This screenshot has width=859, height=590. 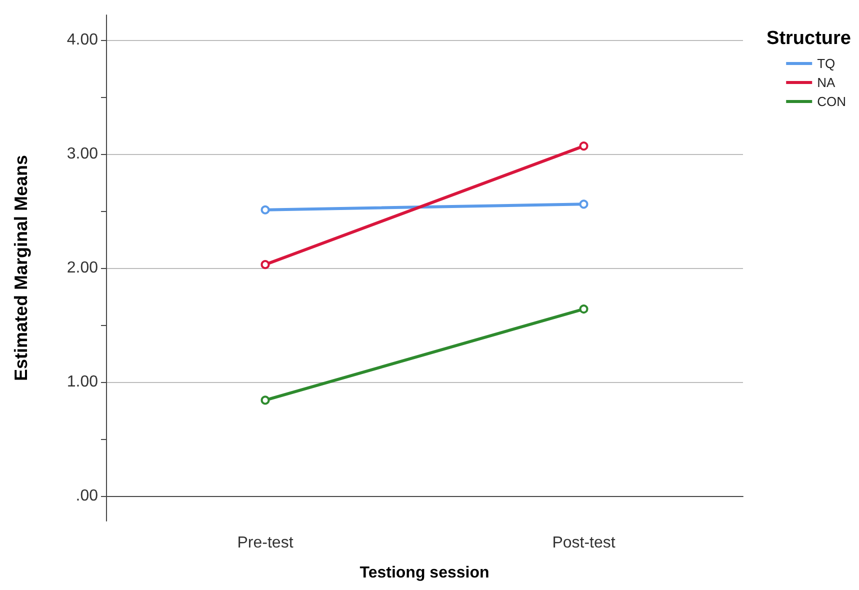 What do you see at coordinates (826, 63) in the screenshot?
I see `legend-label: TQ` at bounding box center [826, 63].